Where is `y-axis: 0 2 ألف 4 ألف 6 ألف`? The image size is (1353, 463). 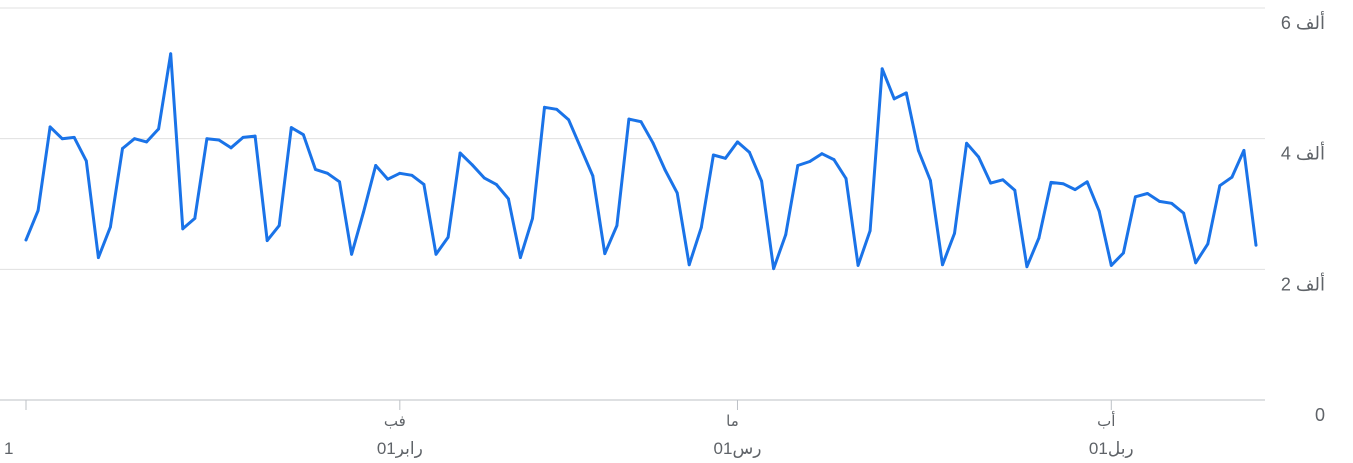 y-axis: 0 2 ألف 4 ألف 6 ألف is located at coordinates (1303, 218).